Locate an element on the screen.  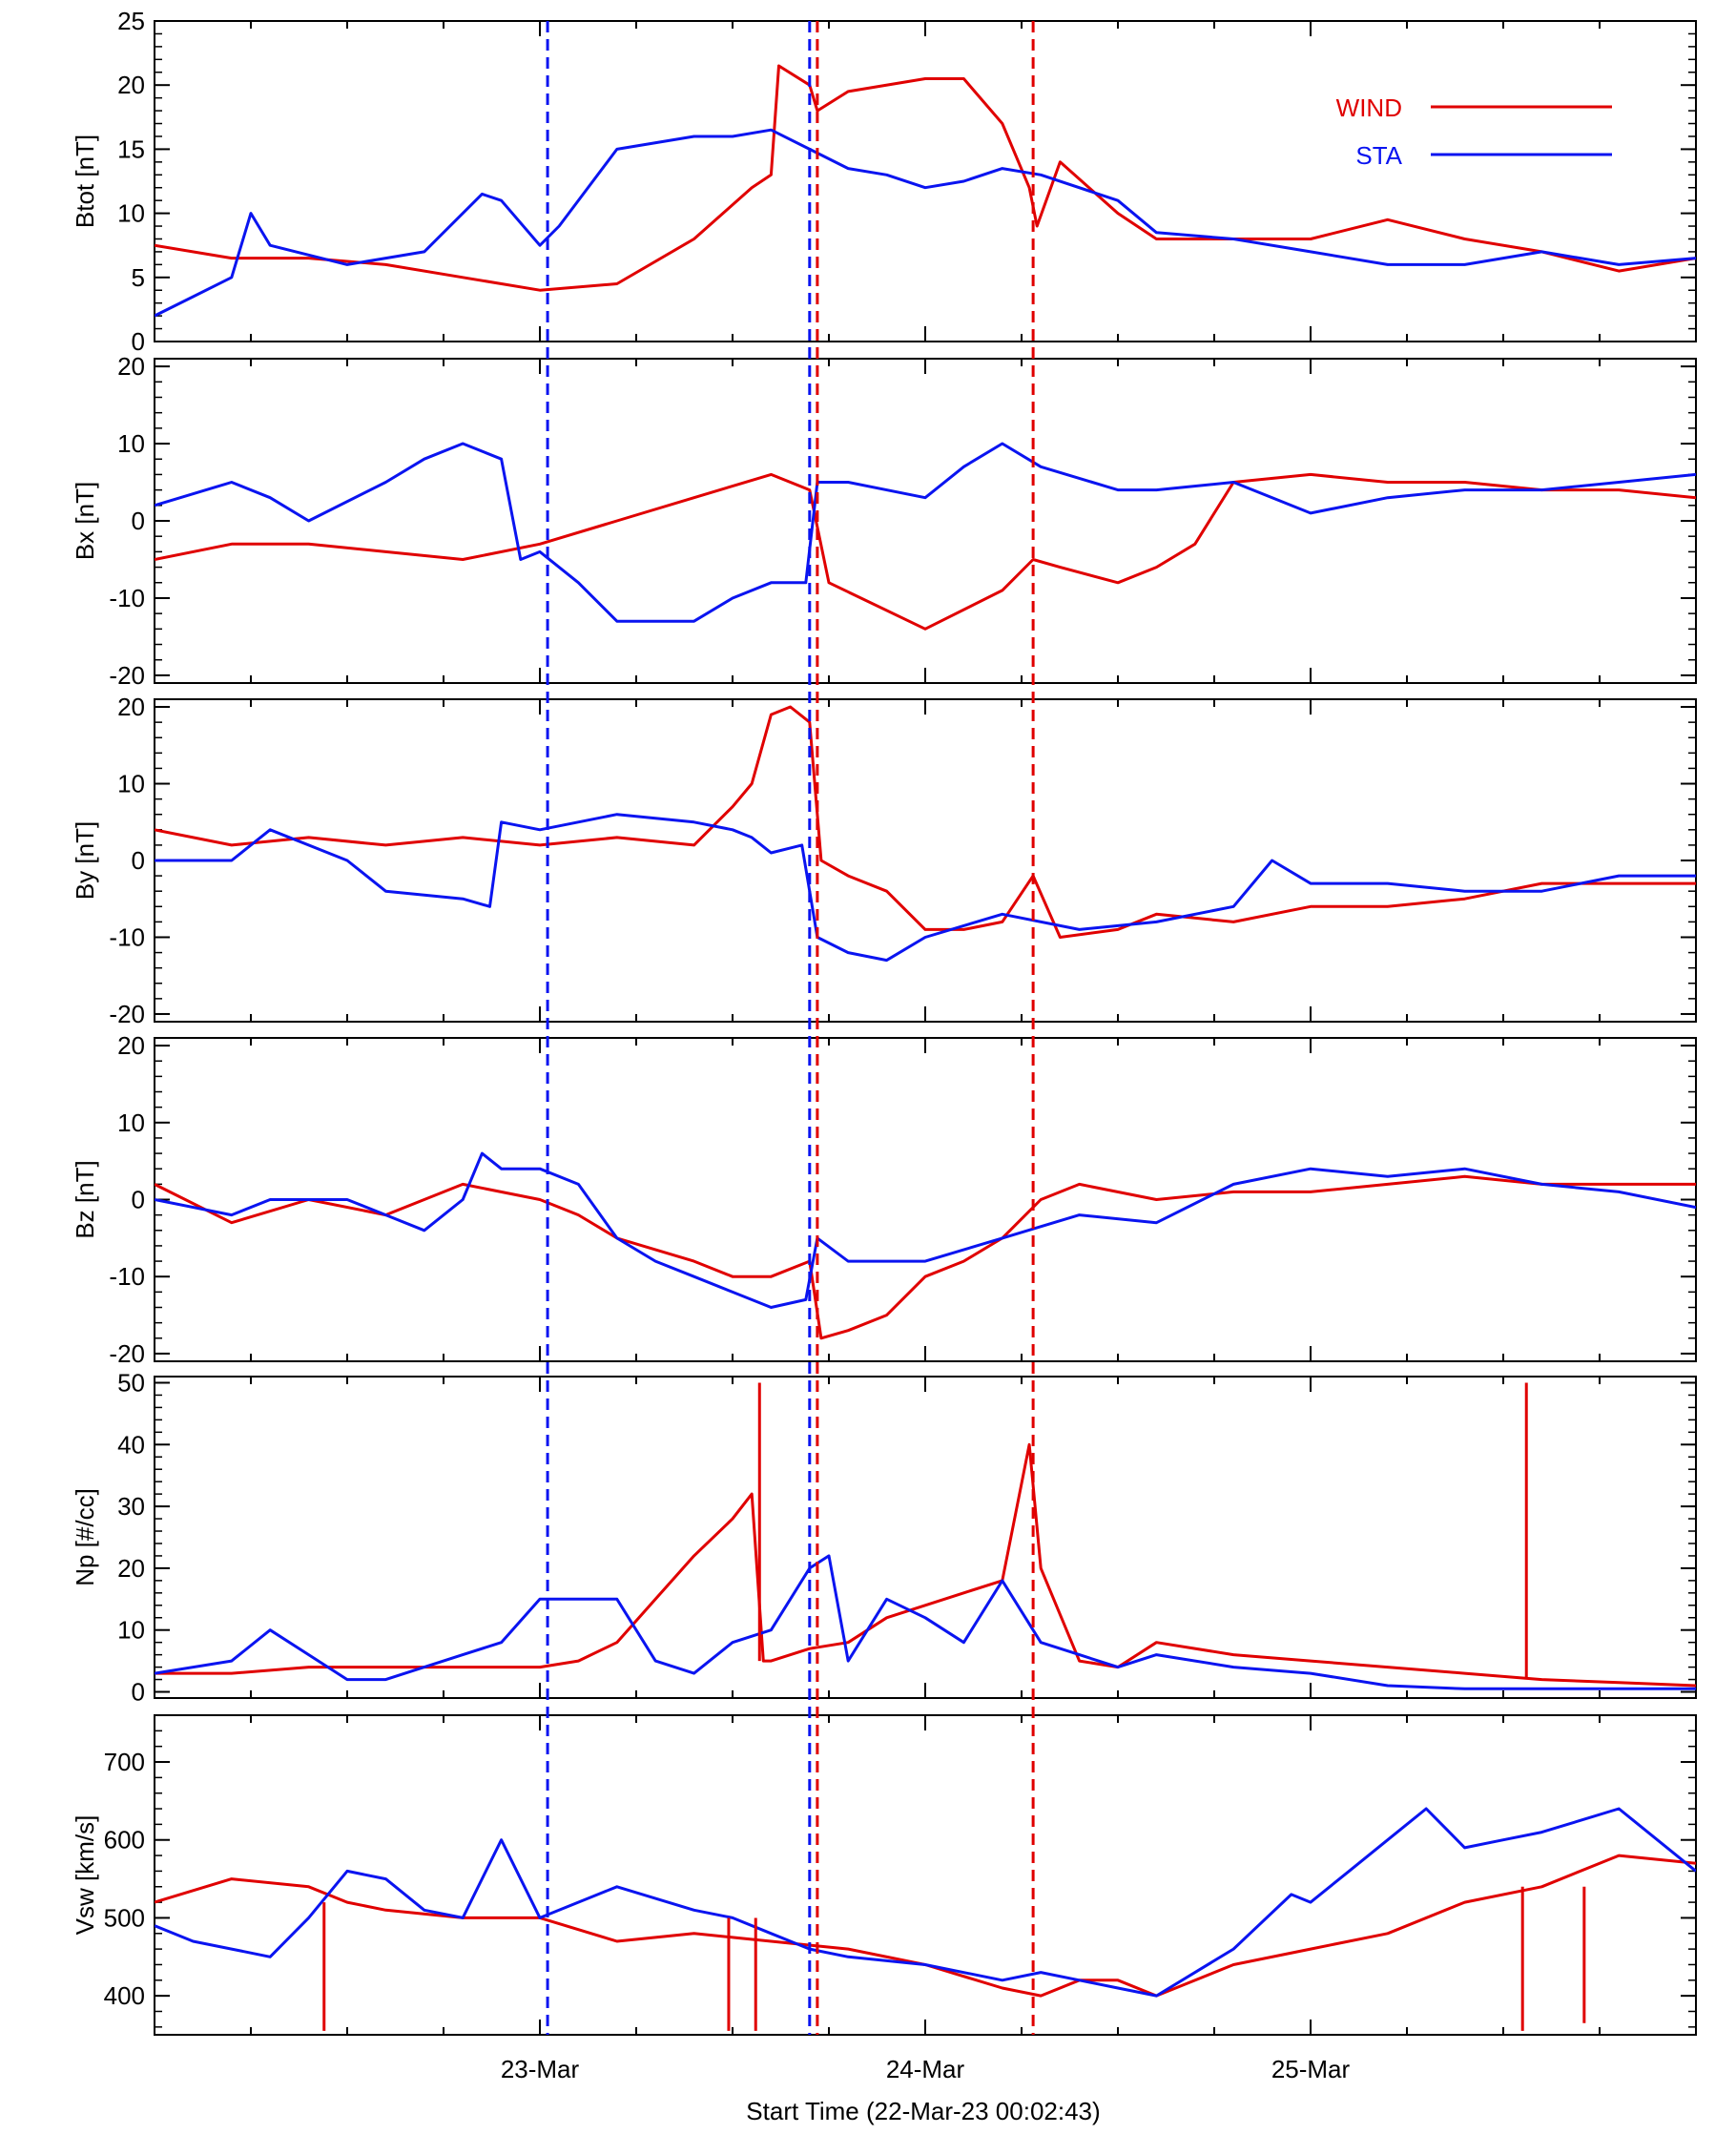
y-tick-label: 25 is located at coordinates (131, 21).